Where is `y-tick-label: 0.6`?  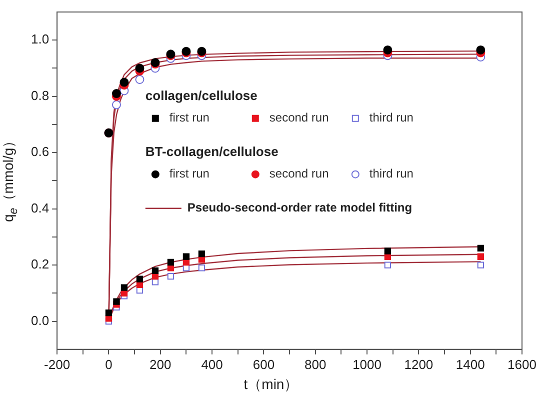
y-tick-label: 0.6 is located at coordinates (40, 152).